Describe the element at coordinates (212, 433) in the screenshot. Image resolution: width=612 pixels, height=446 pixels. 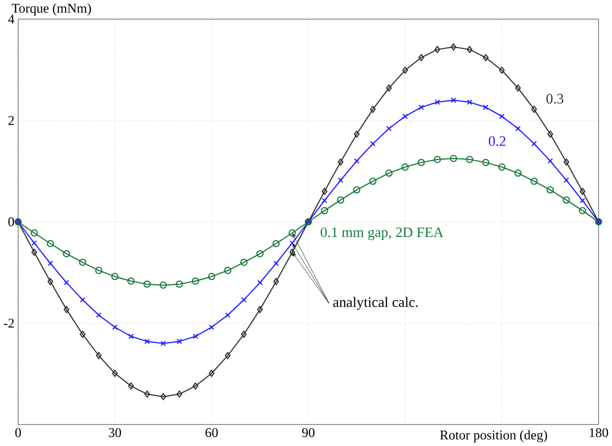
I see `x-tick-label: 60` at that location.